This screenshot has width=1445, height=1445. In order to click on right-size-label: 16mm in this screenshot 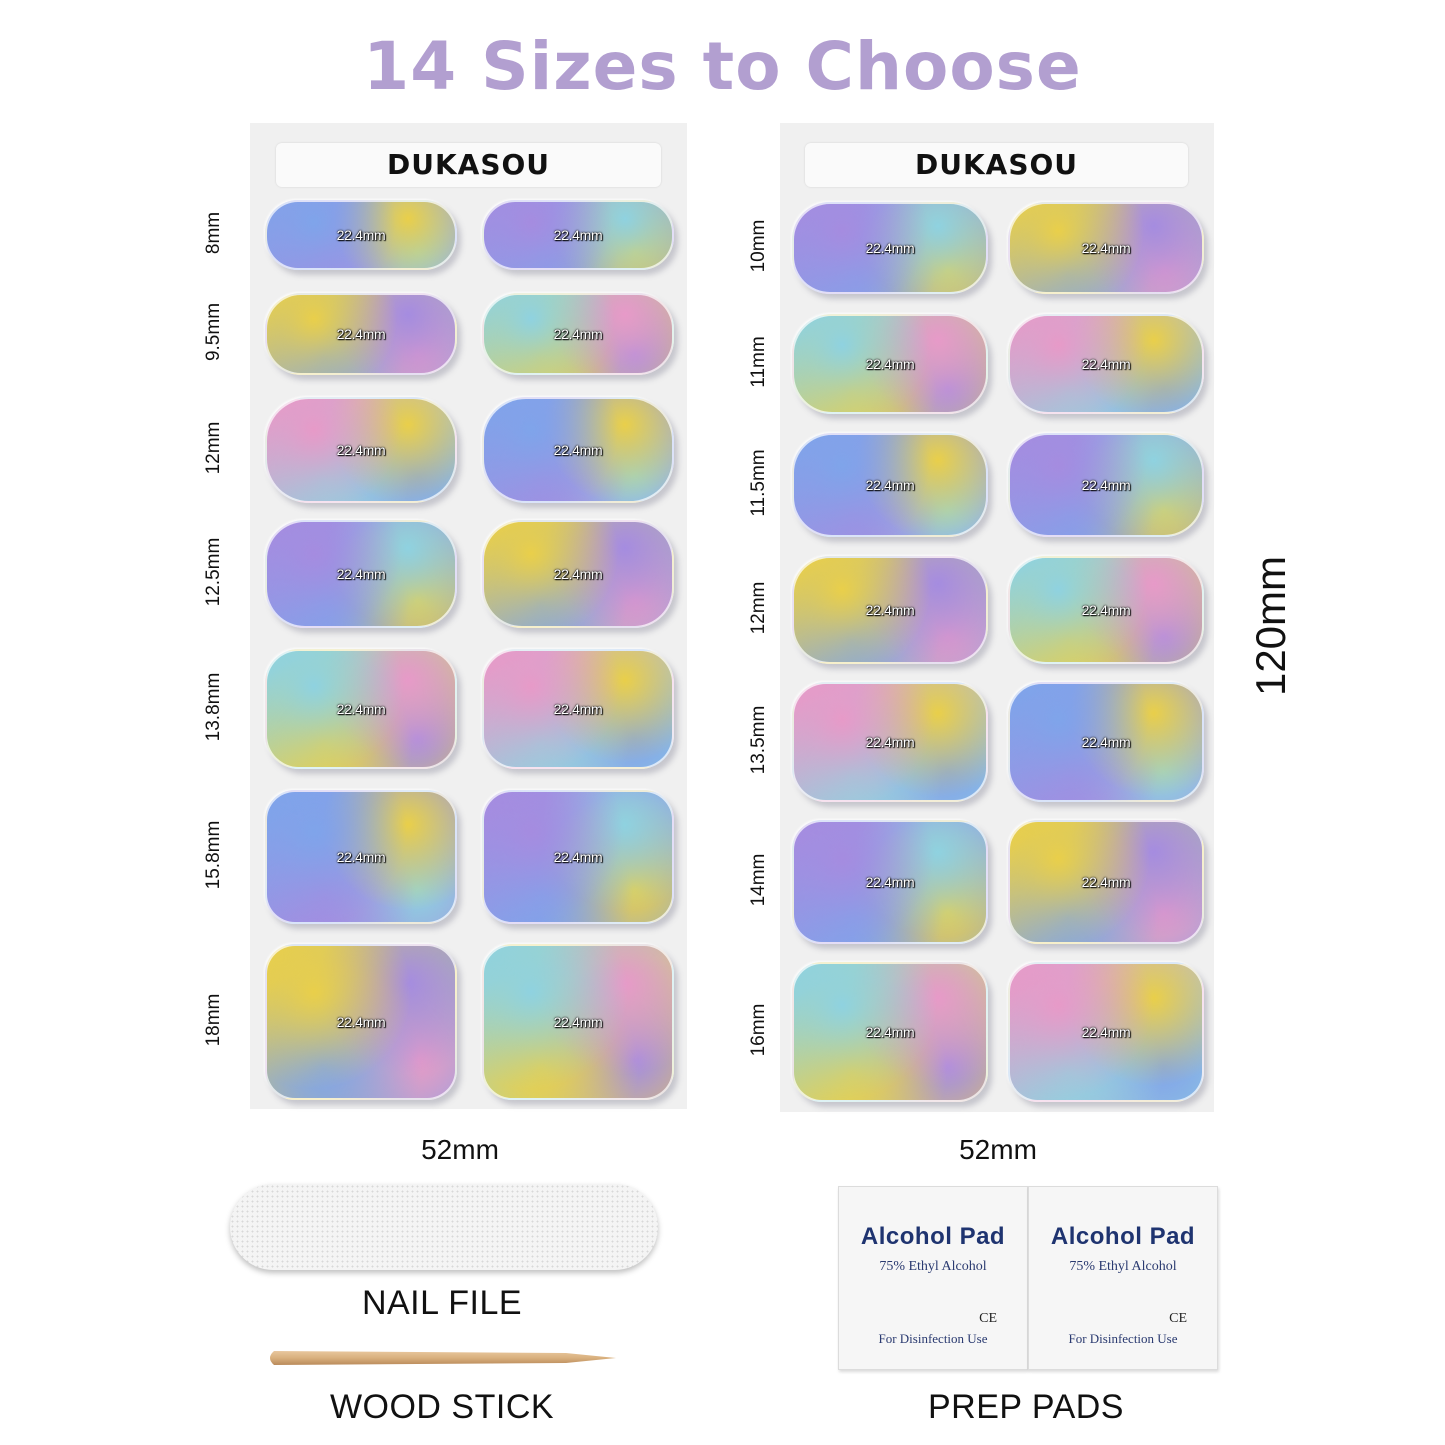, I will do `click(758, 1030)`.